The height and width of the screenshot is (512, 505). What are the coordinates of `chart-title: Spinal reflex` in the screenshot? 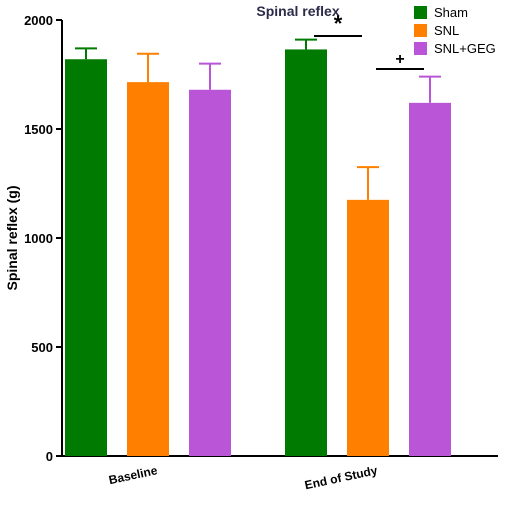 It's located at (297, 11).